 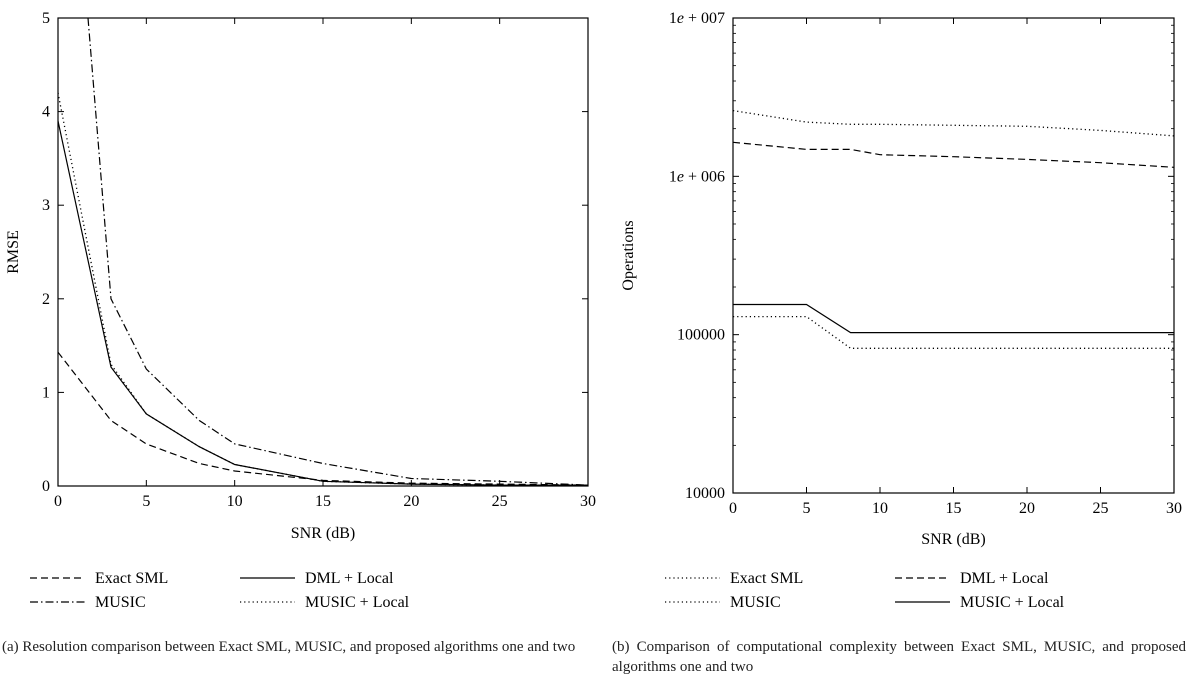 I want to click on y-axis-label: RMSE, so click(x=13, y=252).